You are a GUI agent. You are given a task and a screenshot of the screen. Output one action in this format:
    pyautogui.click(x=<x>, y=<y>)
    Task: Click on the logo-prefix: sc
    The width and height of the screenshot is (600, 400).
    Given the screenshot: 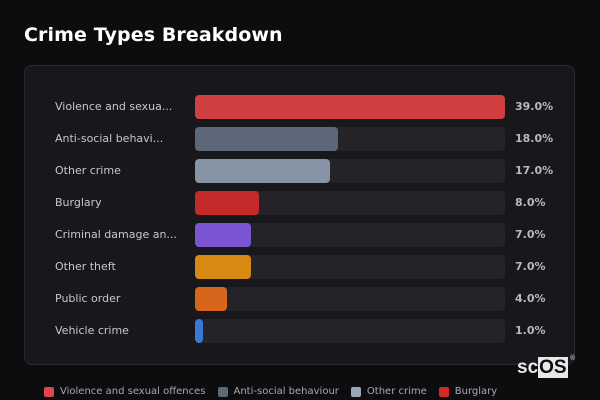 What is the action you would take?
    pyautogui.click(x=528, y=367)
    